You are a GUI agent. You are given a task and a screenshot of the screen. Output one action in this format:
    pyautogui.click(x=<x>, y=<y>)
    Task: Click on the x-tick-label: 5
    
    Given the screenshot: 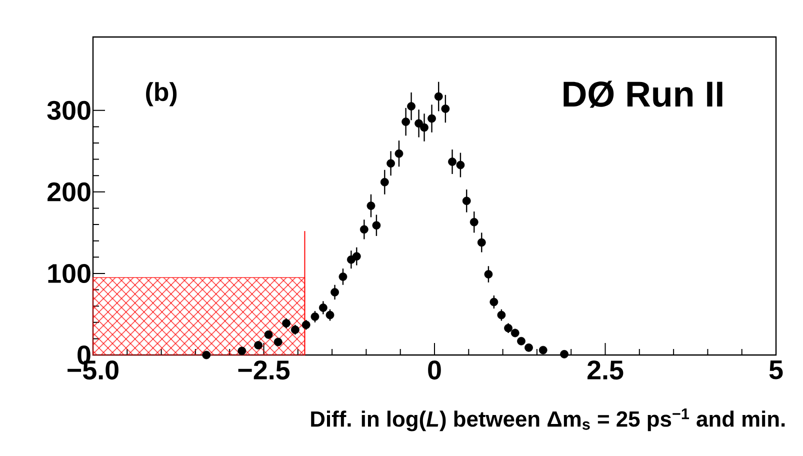 What is the action you would take?
    pyautogui.click(x=776, y=370)
    